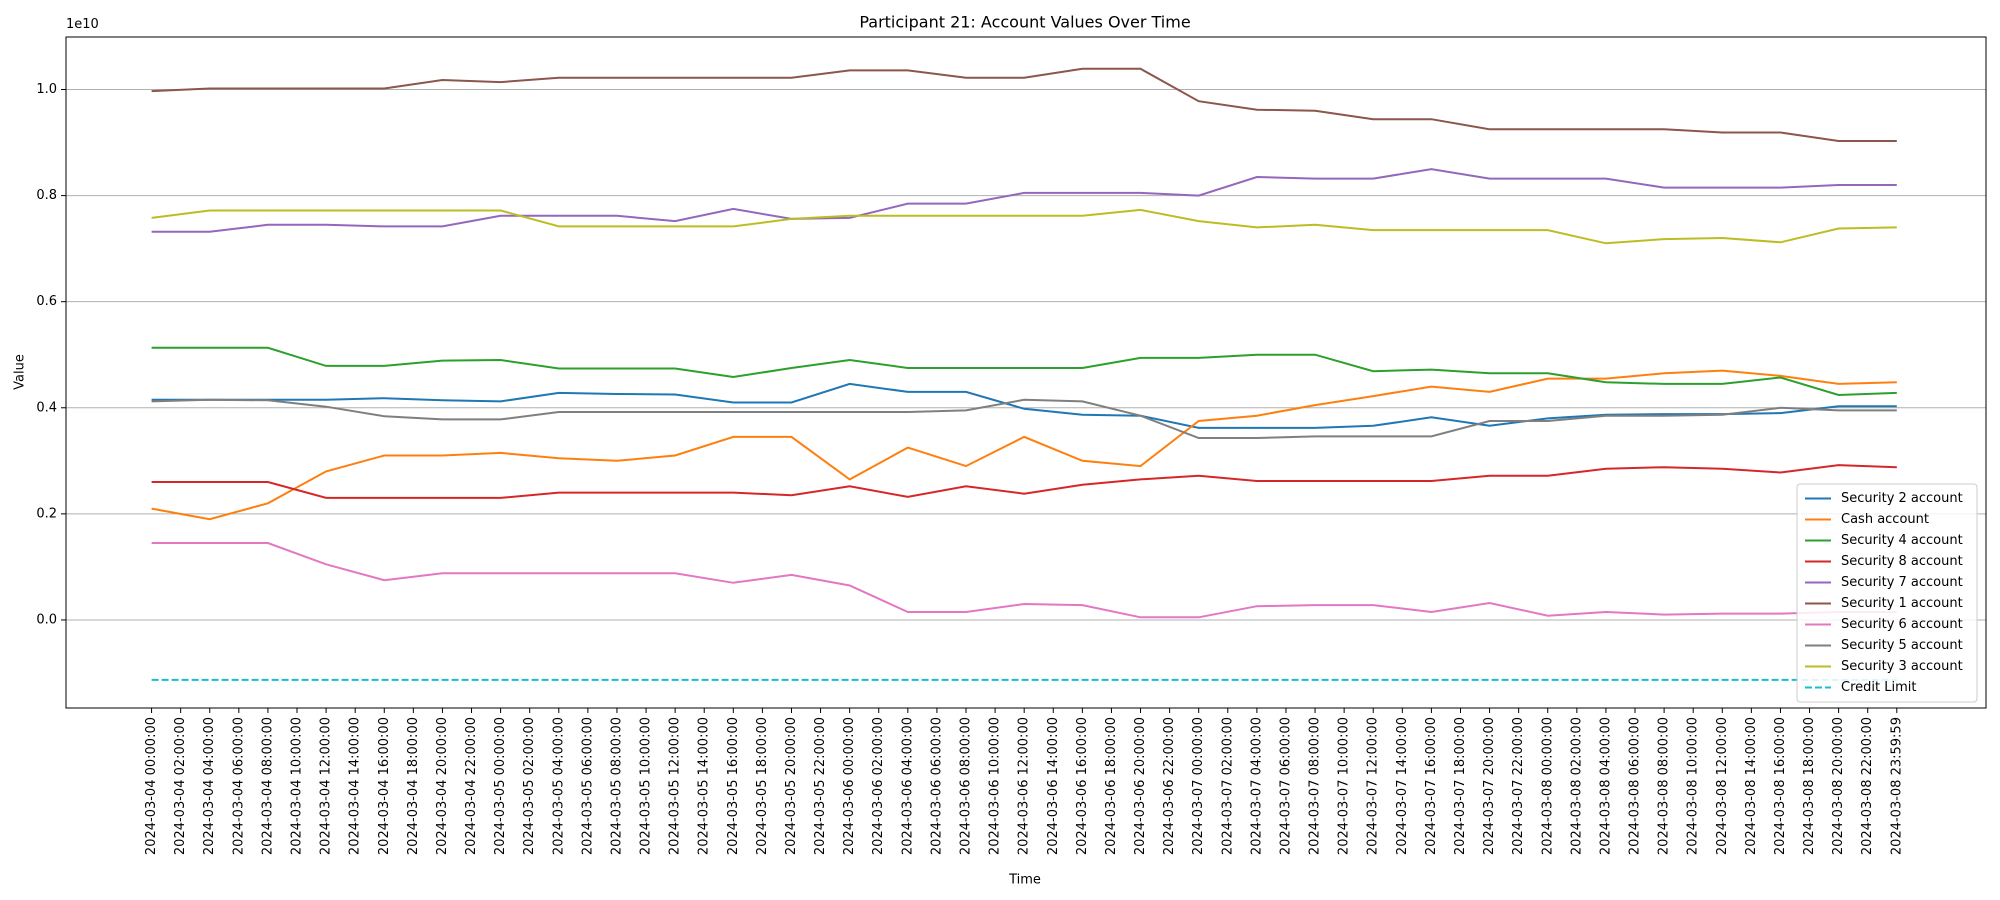 Image resolution: width=2000 pixels, height=900 pixels. Describe the element at coordinates (1809, 786) in the screenshot. I see `x-tick-label: 2024-03-08 18:00:00` at that location.